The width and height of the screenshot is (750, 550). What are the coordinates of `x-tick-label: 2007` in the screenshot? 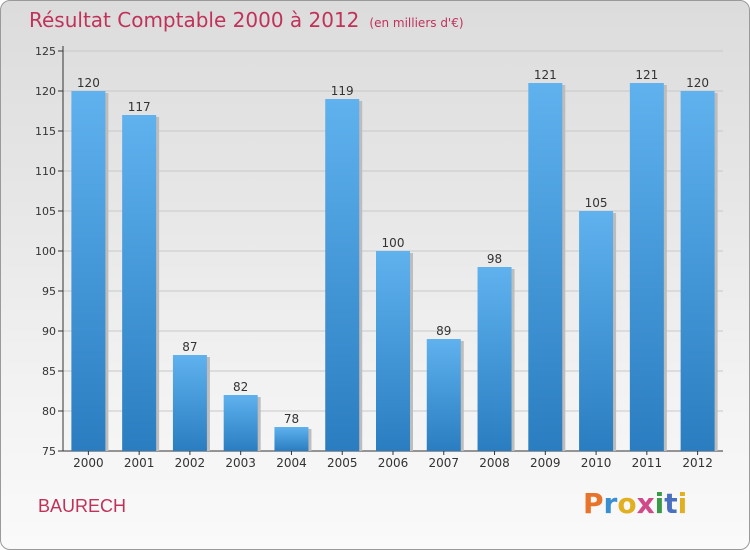 It's located at (443, 463).